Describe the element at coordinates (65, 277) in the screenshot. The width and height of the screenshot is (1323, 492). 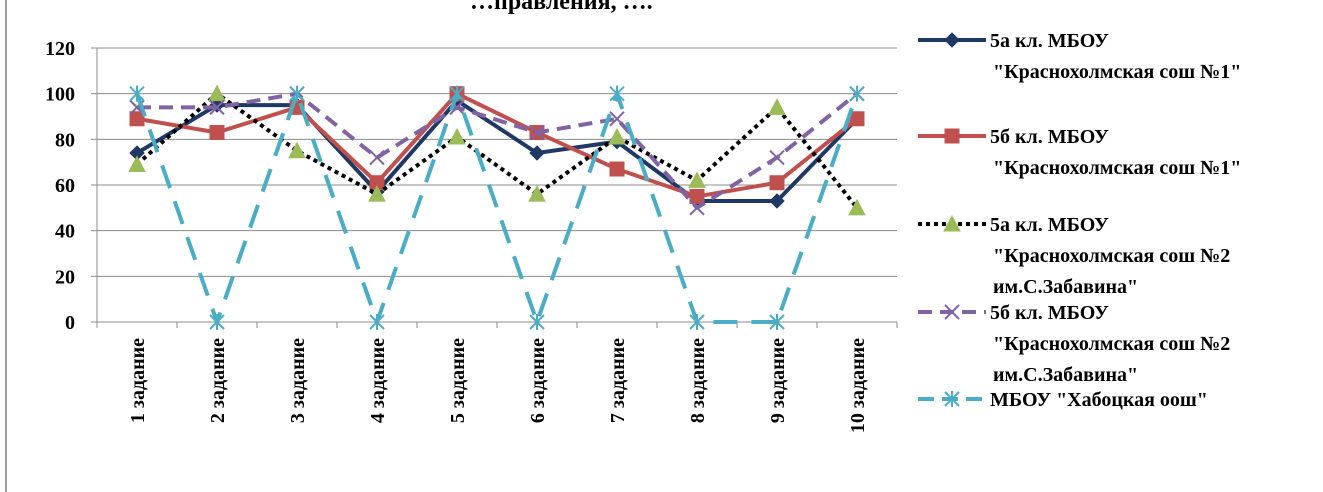
I see `y-tick-label: 20` at that location.